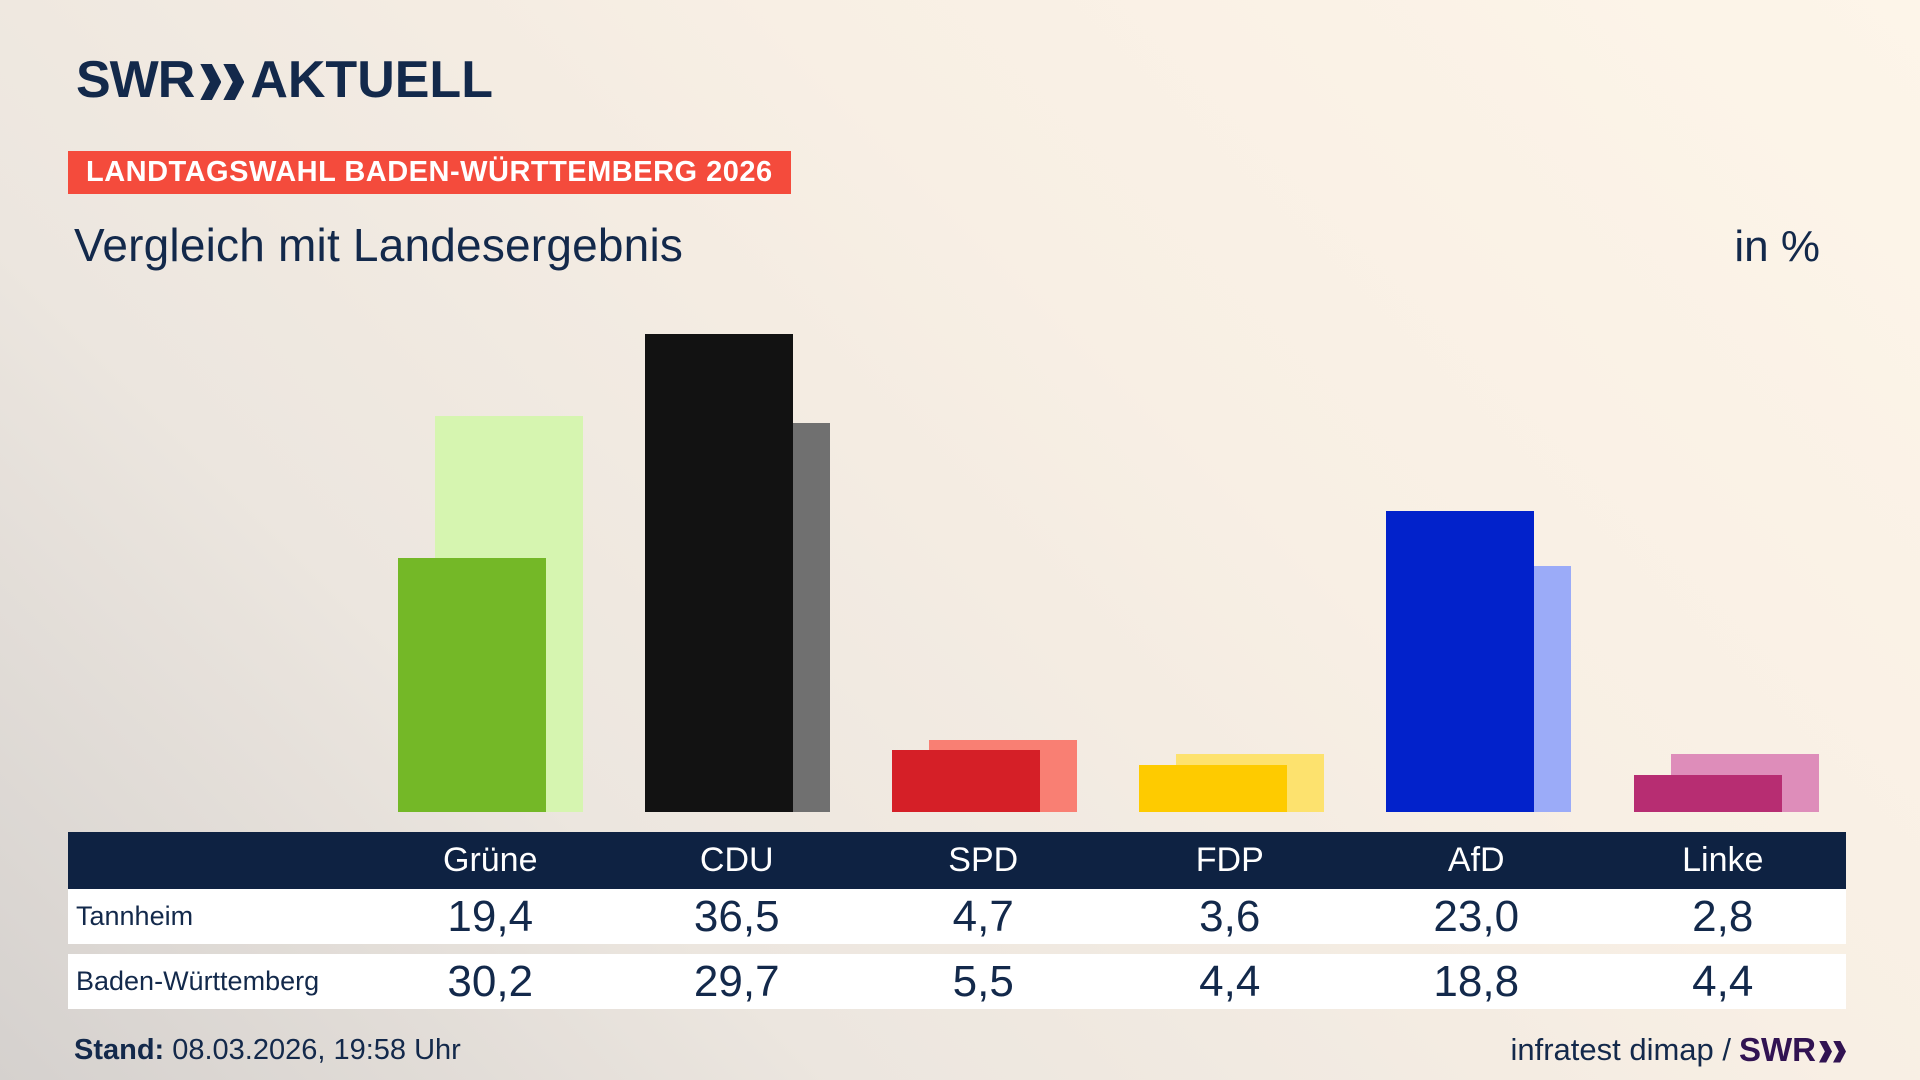  What do you see at coordinates (736, 981) in the screenshot?
I see `value-cell-cdu: 29,7` at bounding box center [736, 981].